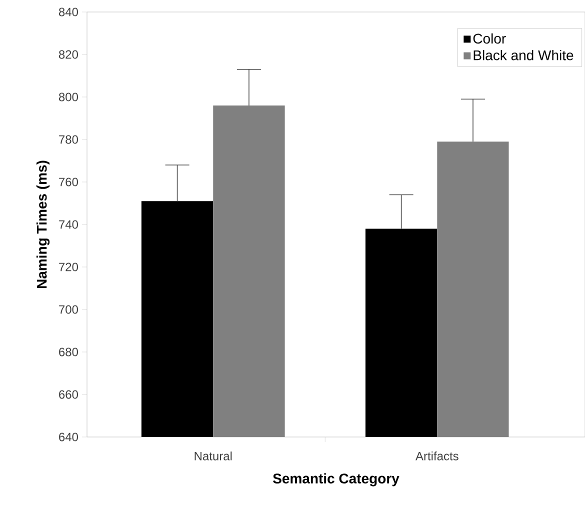 The width and height of the screenshot is (585, 522). What do you see at coordinates (68, 352) in the screenshot?
I see `y-tick-label: 680` at bounding box center [68, 352].